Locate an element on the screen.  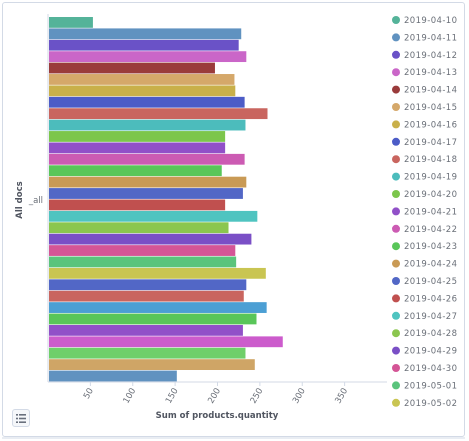
legend-item-2019-04-20: 2019-04-20 is located at coordinates (424, 195).